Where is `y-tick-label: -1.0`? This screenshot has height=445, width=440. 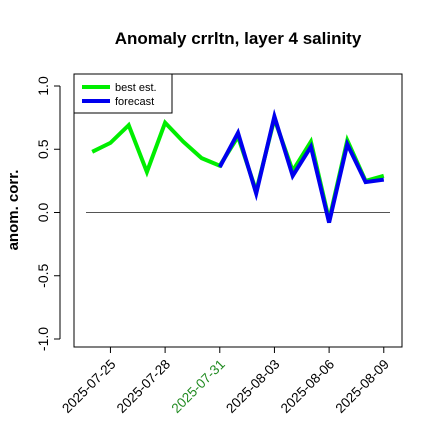
y-tick-label: -1.0 is located at coordinates (43, 339).